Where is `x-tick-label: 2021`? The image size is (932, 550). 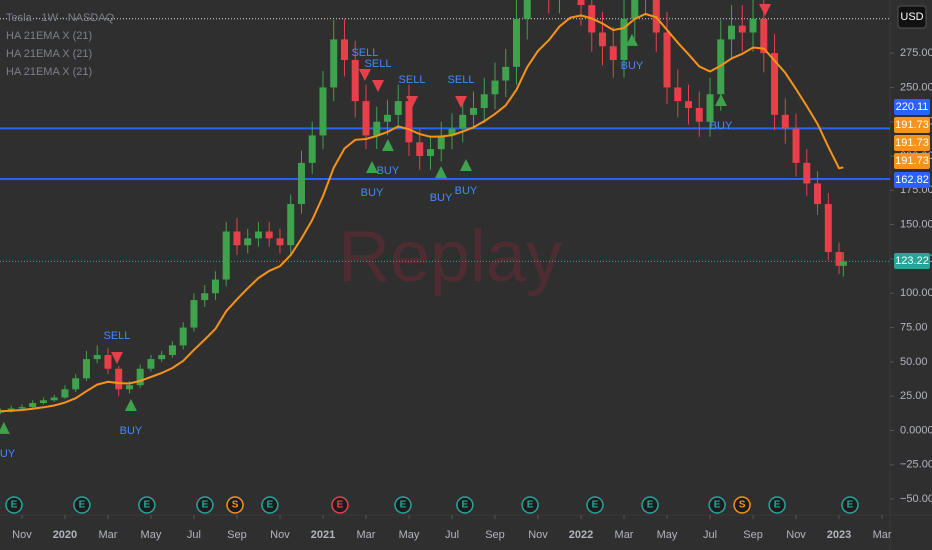
x-tick-label: 2021 is located at coordinates (323, 535).